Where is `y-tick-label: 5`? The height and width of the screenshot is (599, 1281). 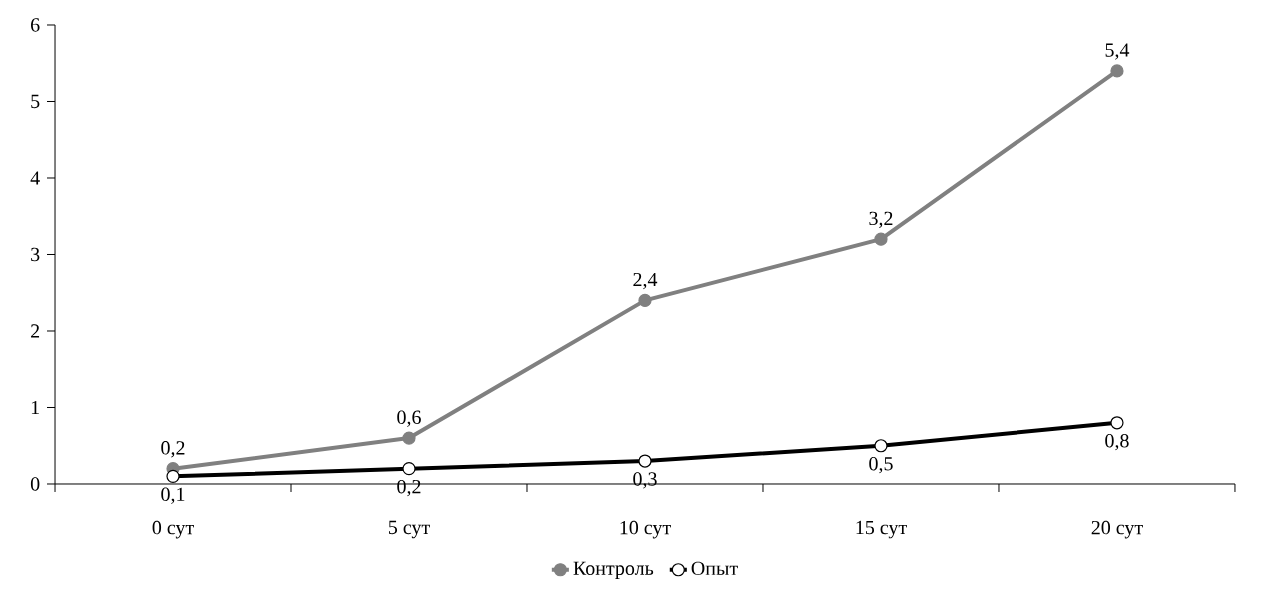 y-tick-label: 5 is located at coordinates (35, 101).